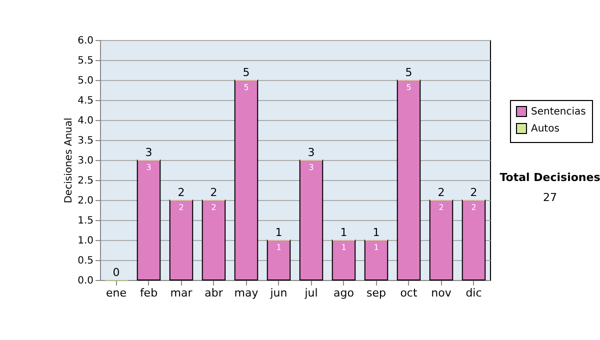 The width and height of the screenshot is (600, 340). Describe the element at coordinates (86, 61) in the screenshot. I see `y-tick-label: 5.5` at that location.